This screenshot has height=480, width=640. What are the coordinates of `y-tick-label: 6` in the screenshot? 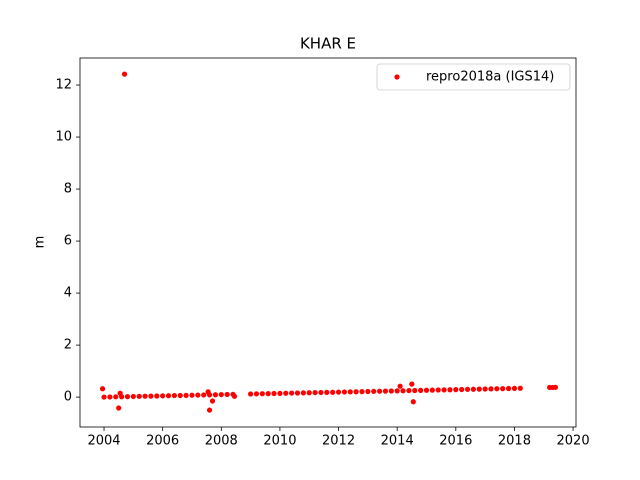 It's located at (68, 241).